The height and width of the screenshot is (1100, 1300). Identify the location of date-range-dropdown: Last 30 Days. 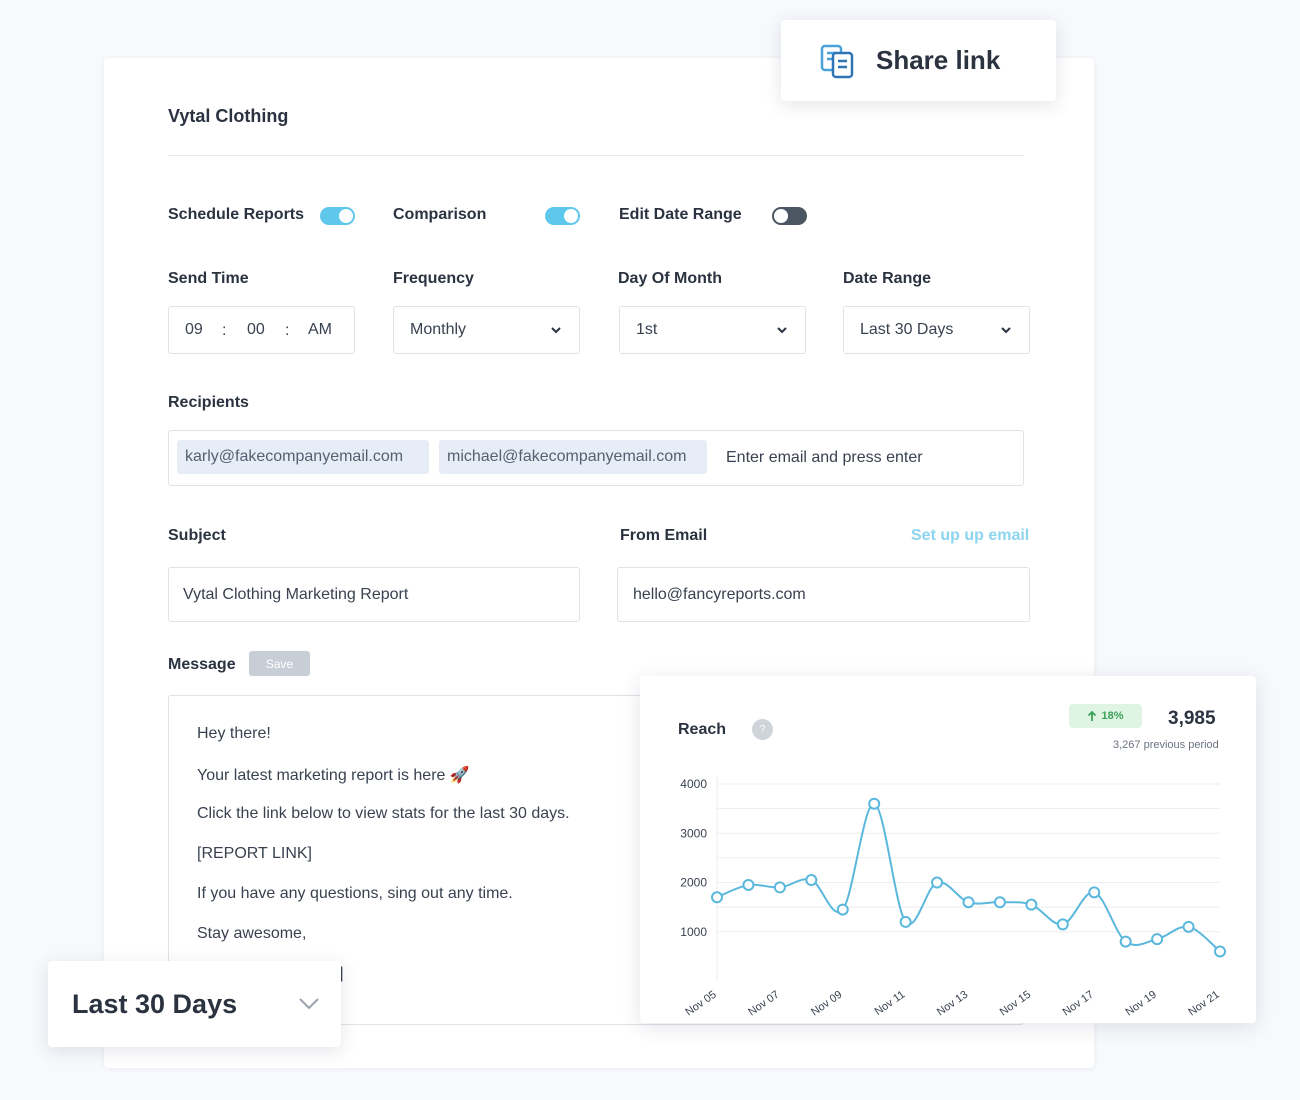
(194, 1004).